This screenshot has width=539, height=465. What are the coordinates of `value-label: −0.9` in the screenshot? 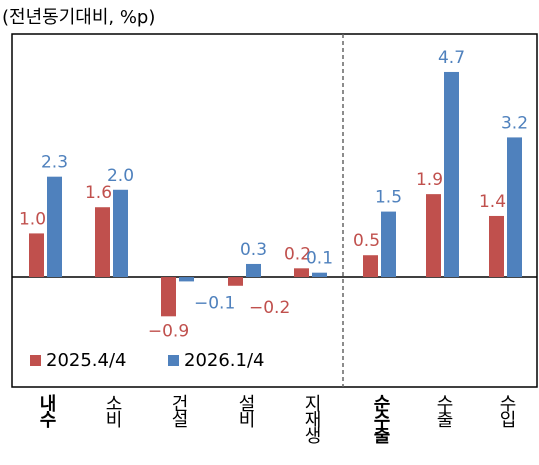 It's located at (168, 331).